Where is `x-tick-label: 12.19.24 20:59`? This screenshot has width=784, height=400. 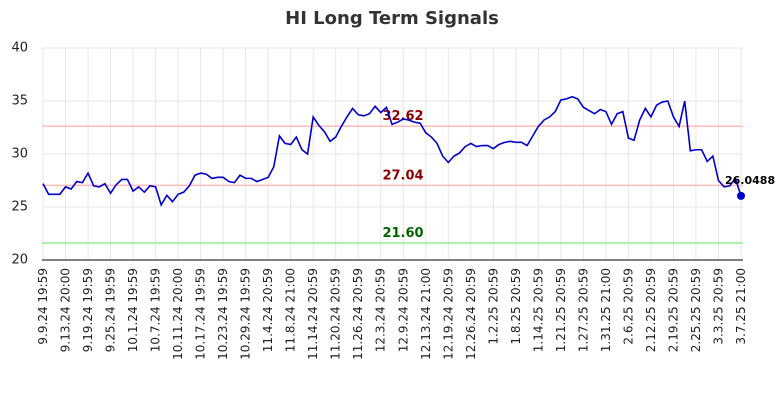 x-tick-label: 12.19.24 20:59 is located at coordinates (448, 314).